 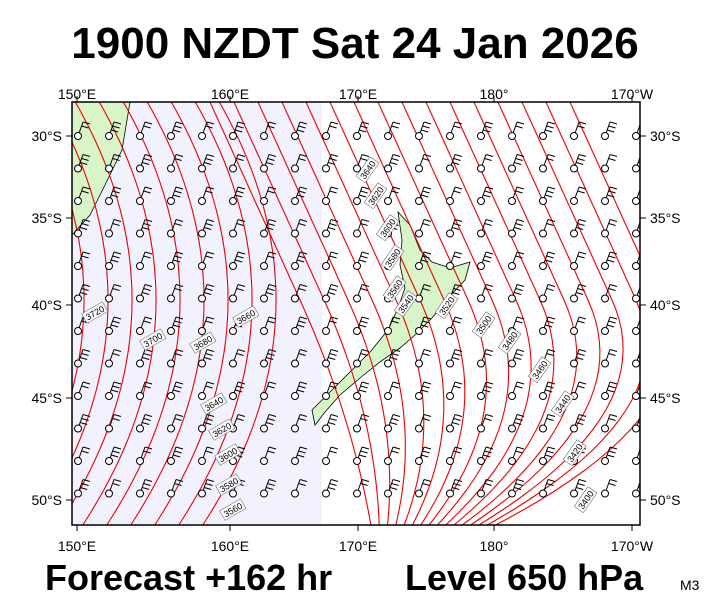 What do you see at coordinates (632, 94) in the screenshot?
I see `lon-label-top: 170°W` at bounding box center [632, 94].